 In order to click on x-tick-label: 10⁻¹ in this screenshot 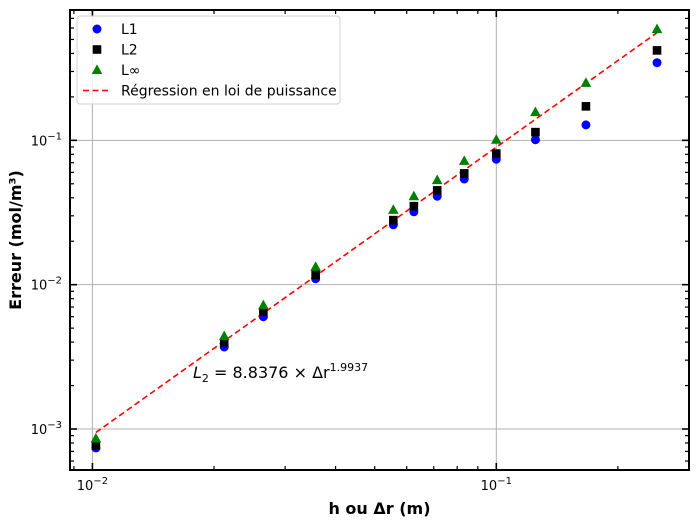, I will do `click(496, 485)`.